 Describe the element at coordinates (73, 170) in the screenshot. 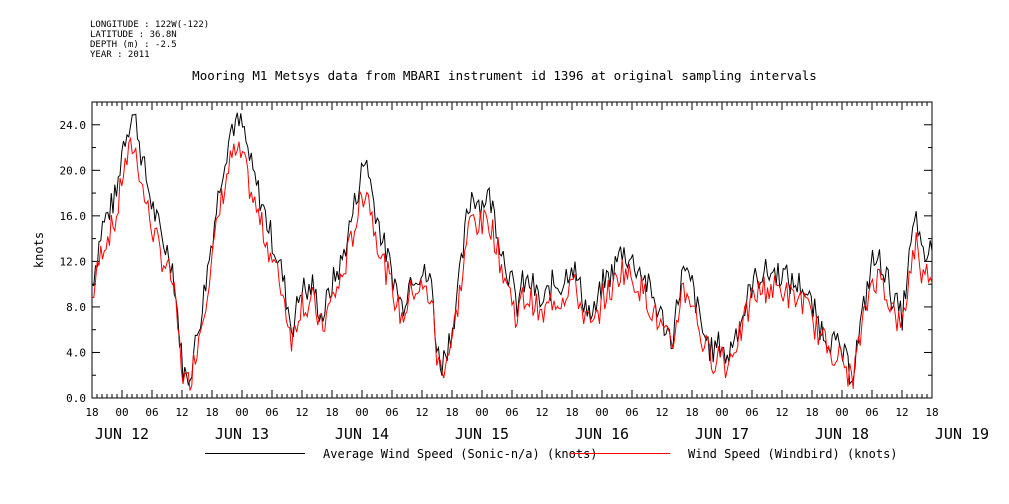

I see `y-tick-label: 20.0` at that location.